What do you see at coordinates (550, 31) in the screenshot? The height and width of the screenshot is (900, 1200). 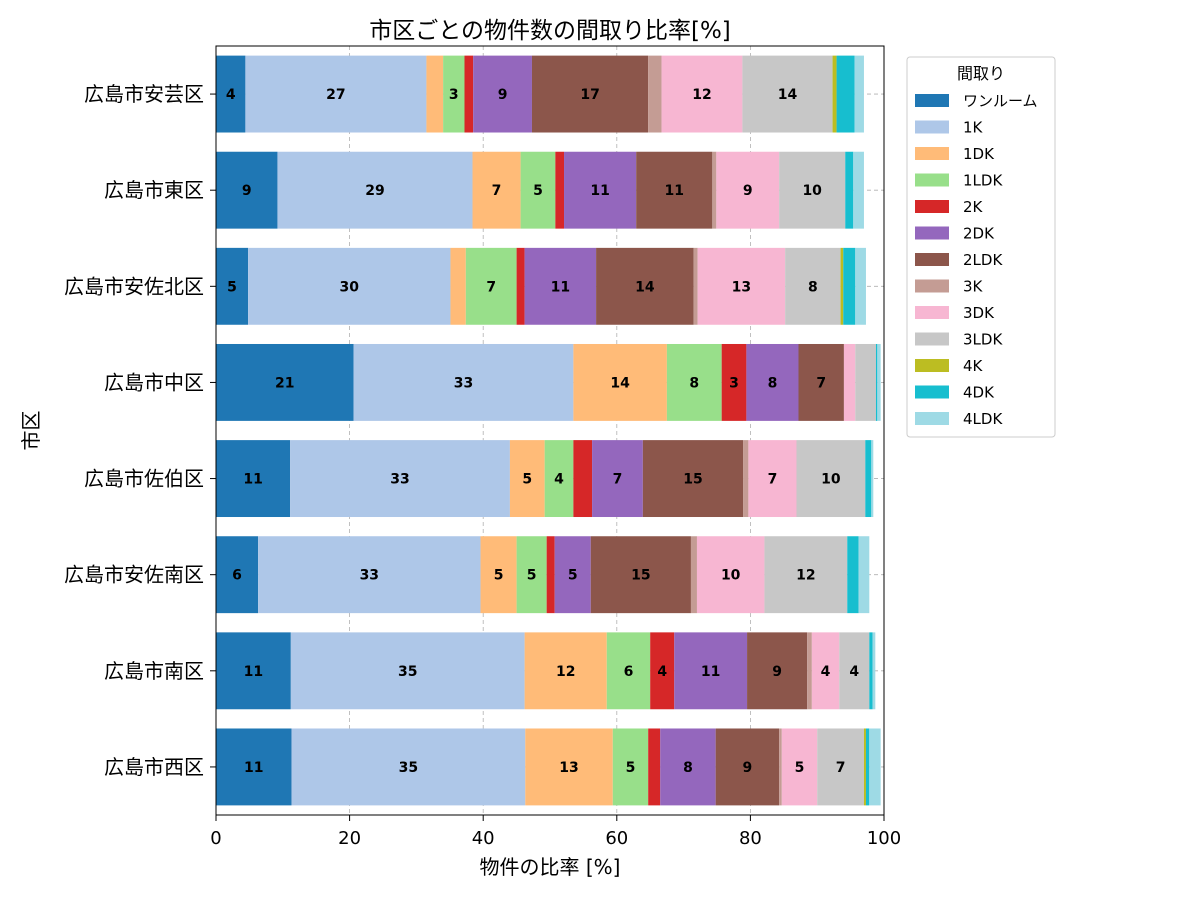 I see `chart-title: 市区ごとの物件数の間取り比率[%]` at bounding box center [550, 31].